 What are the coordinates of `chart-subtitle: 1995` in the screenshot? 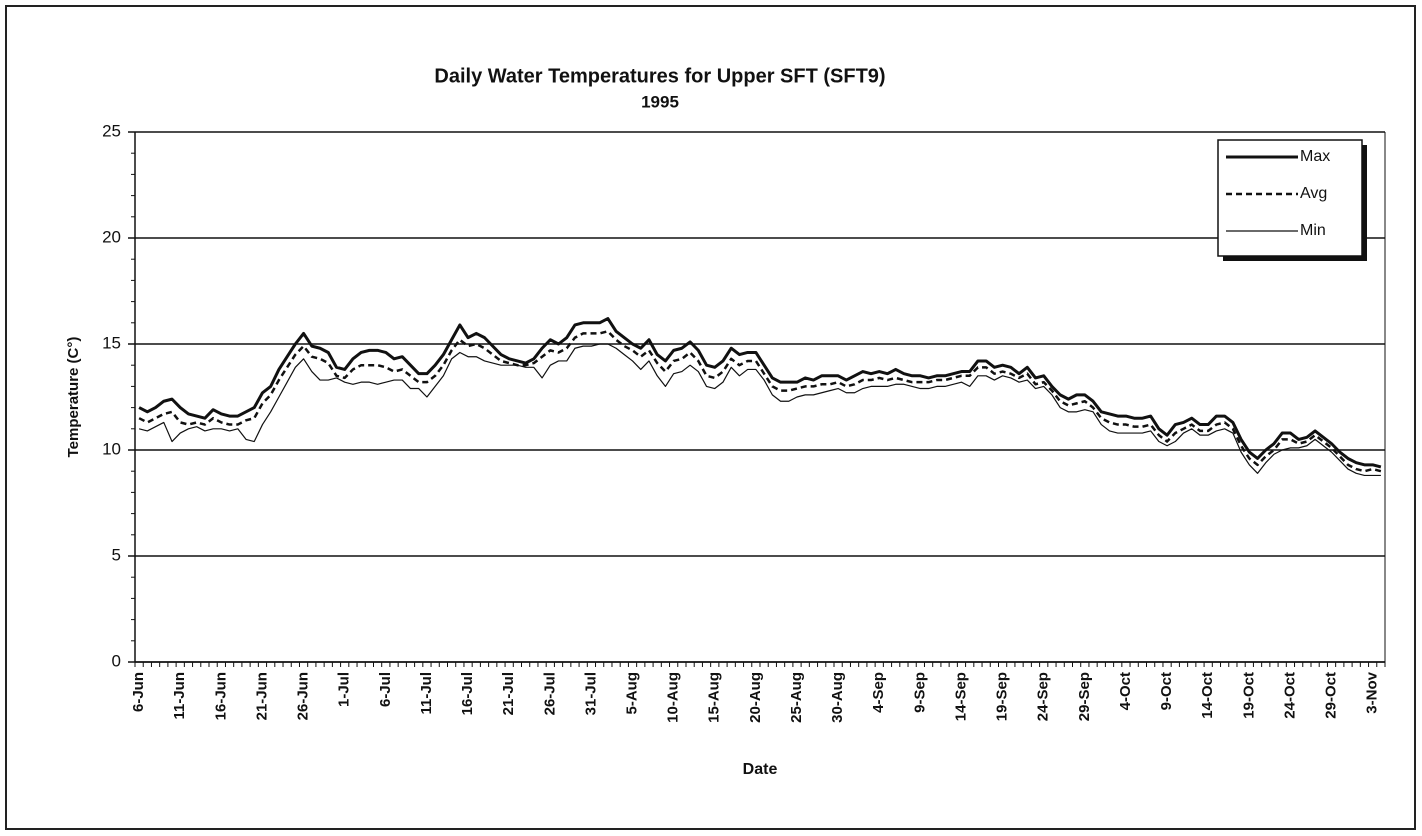 It's located at (660, 101).